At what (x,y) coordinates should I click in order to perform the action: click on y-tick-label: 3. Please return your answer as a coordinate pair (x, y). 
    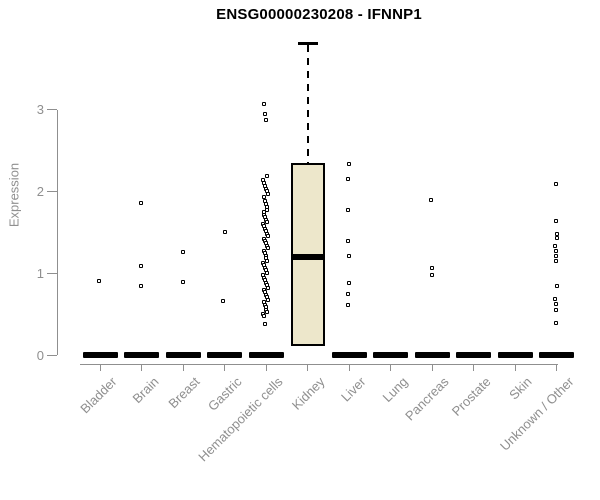
    Looking at the image, I should click on (40, 110).